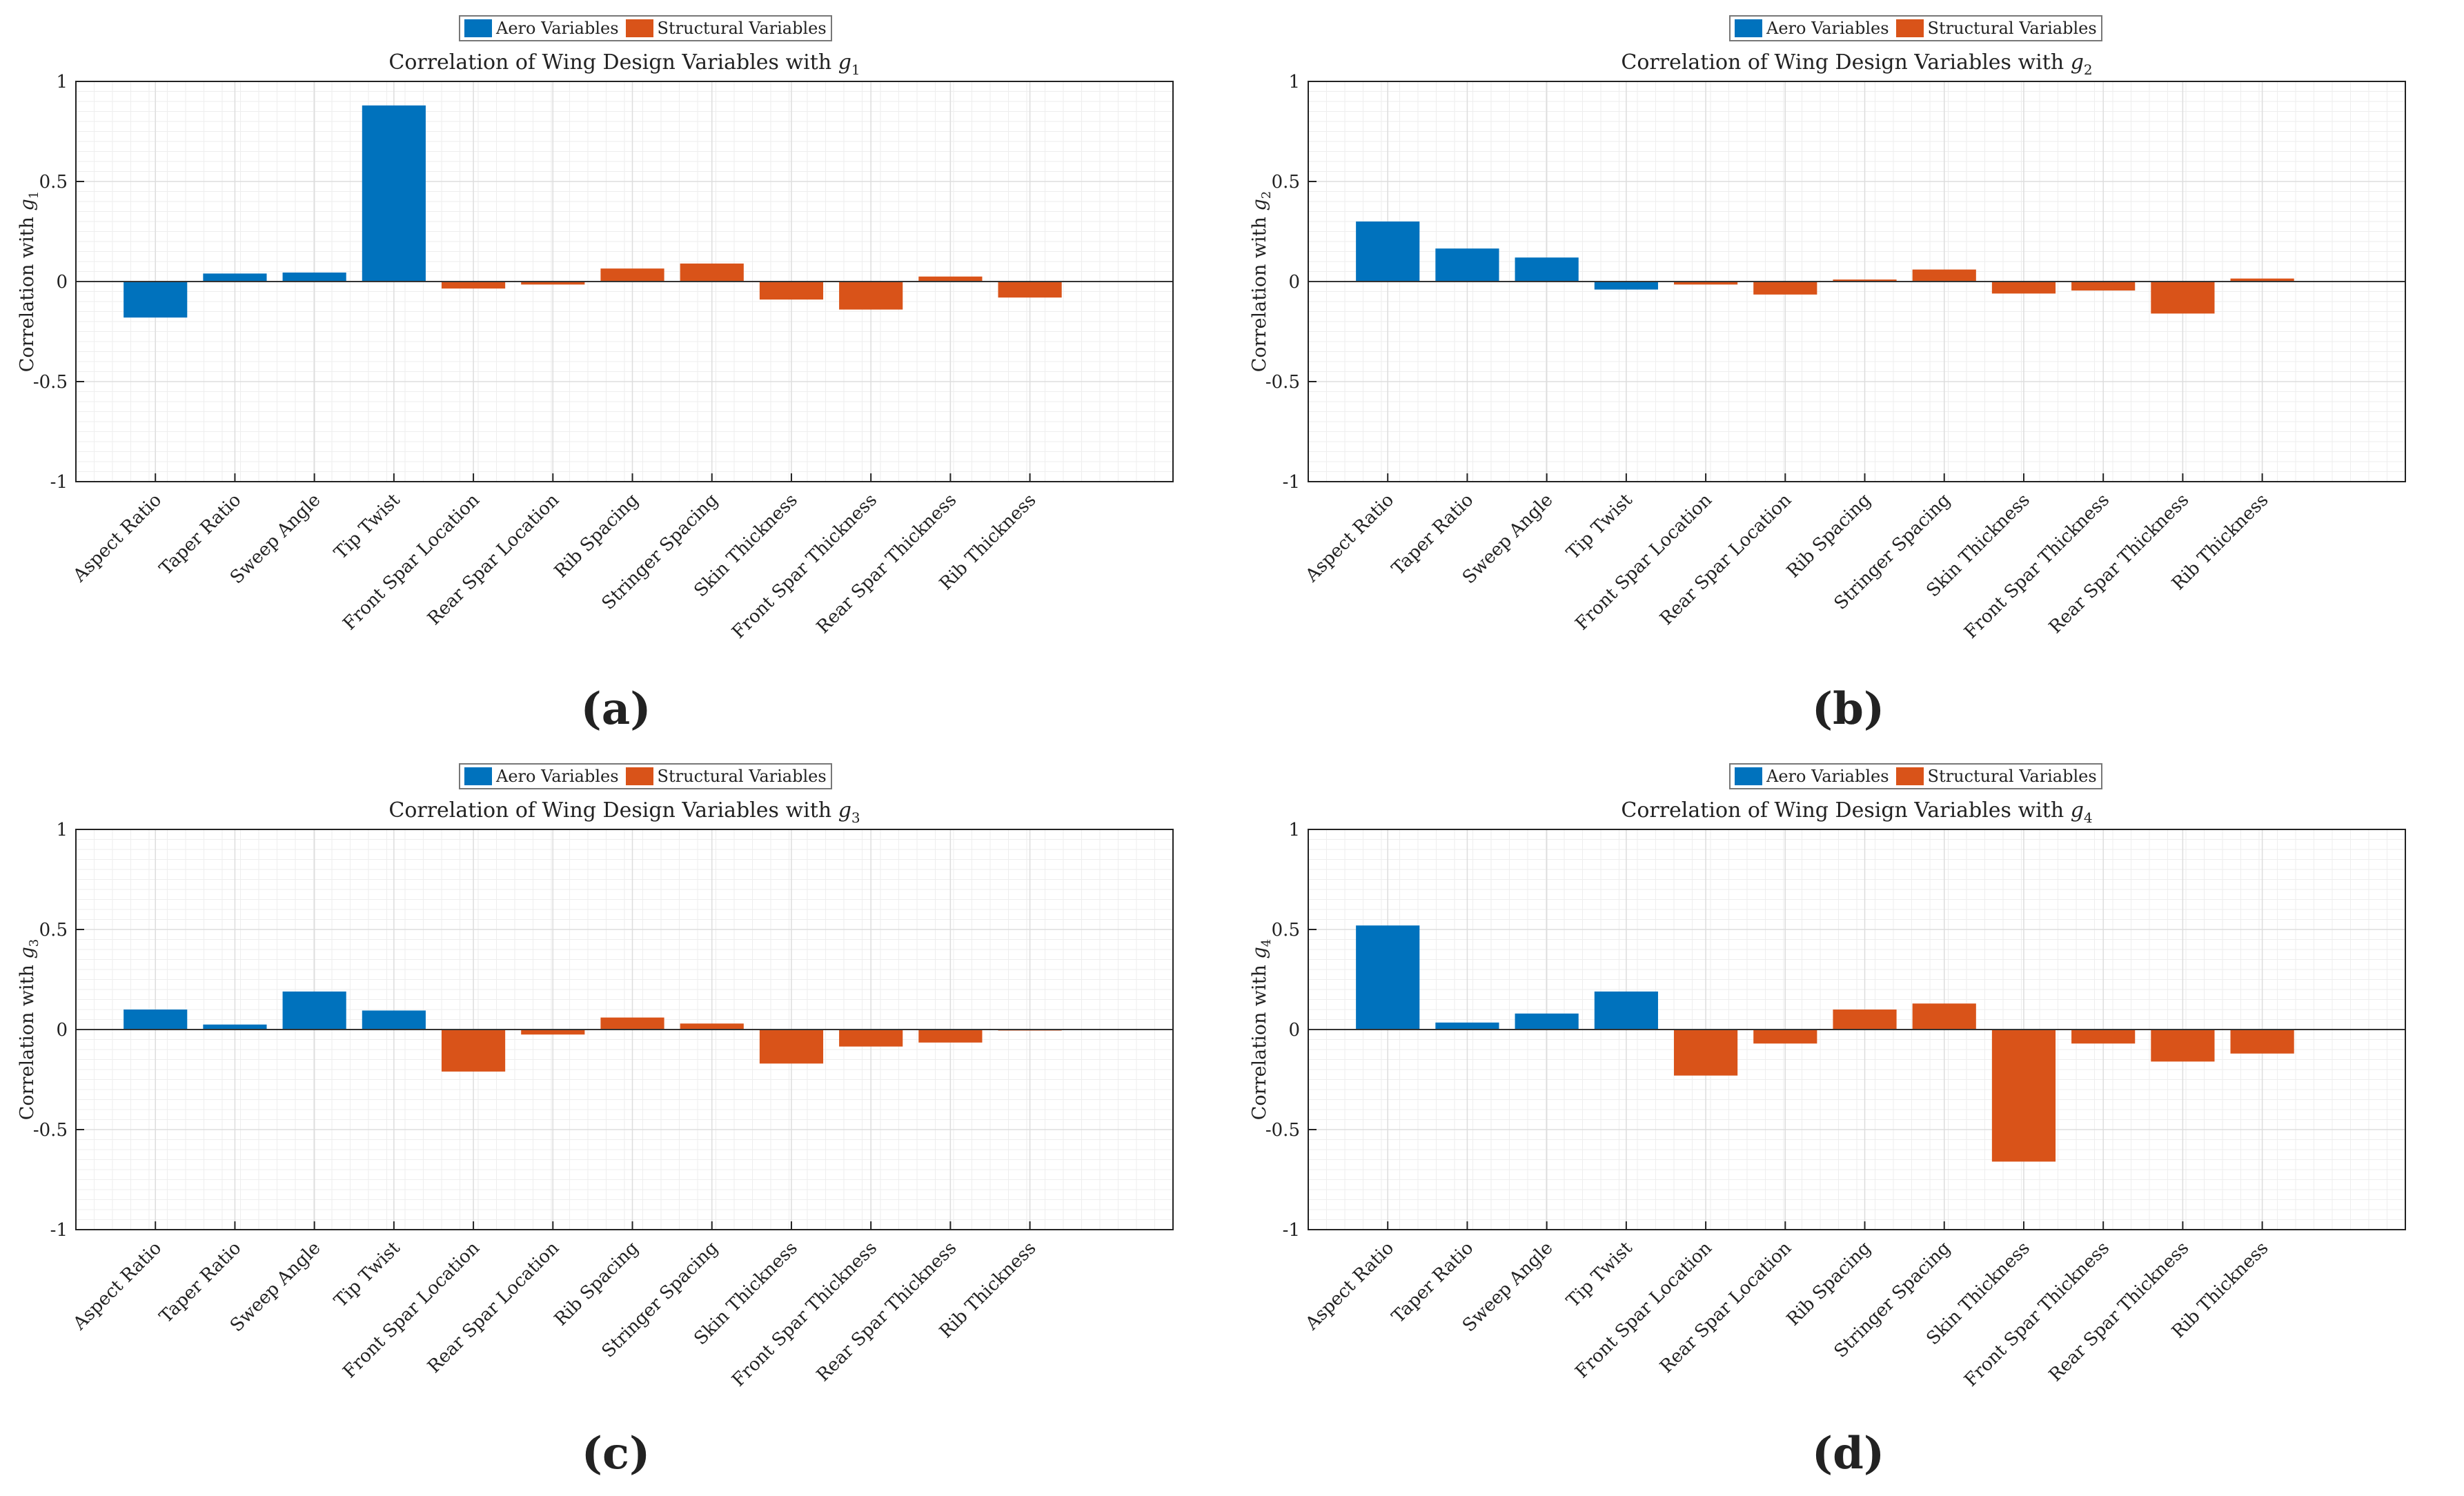  What do you see at coordinates (804, 566) in the screenshot?
I see `x-tick-label: Front Spar Thickness` at bounding box center [804, 566].